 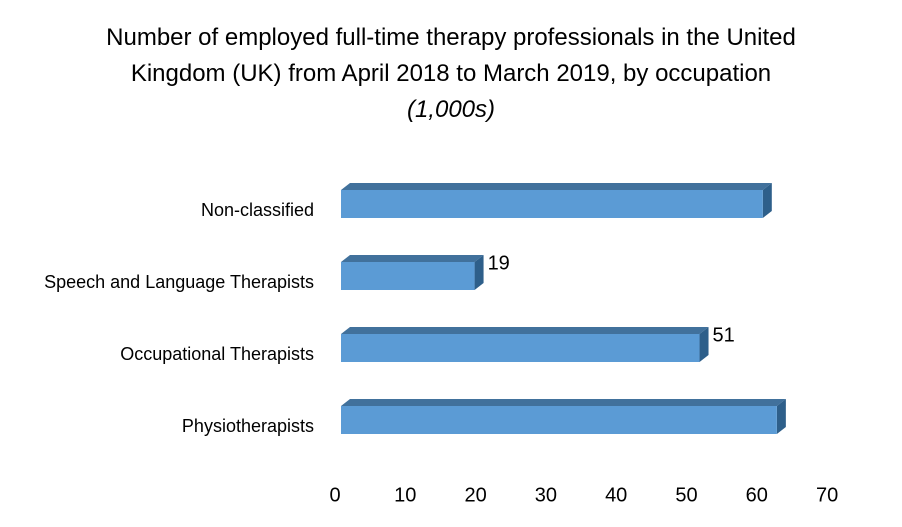 I want to click on y-tick-label: Physiotherapists, so click(x=248, y=426).